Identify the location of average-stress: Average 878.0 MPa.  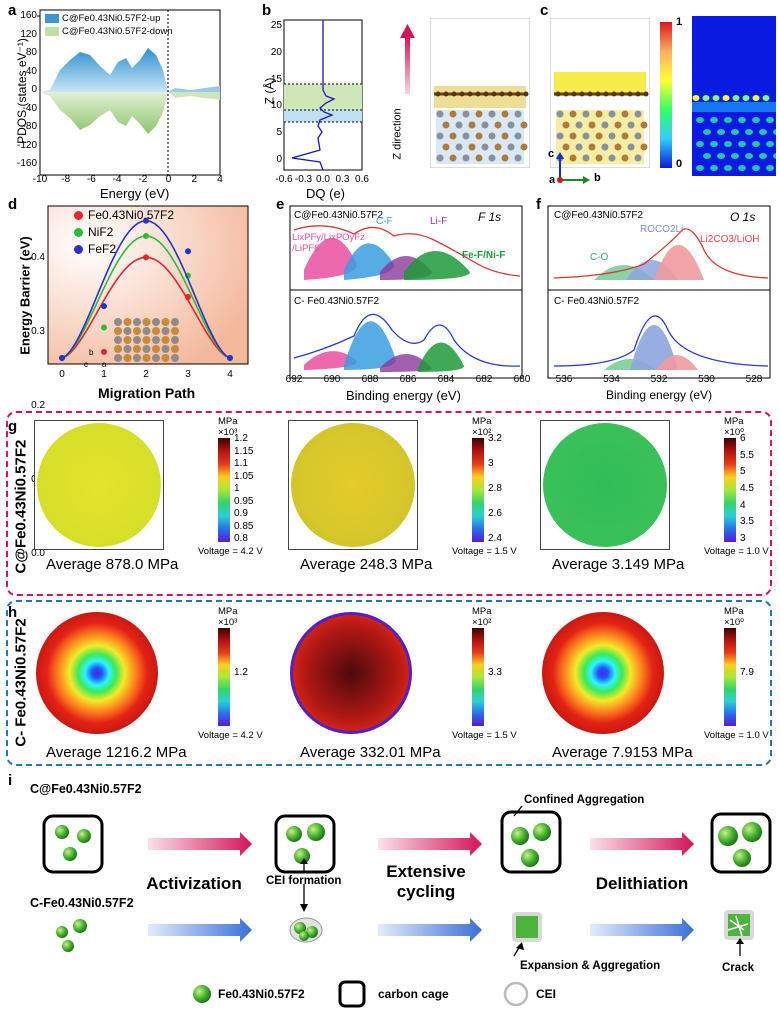
(112, 564).